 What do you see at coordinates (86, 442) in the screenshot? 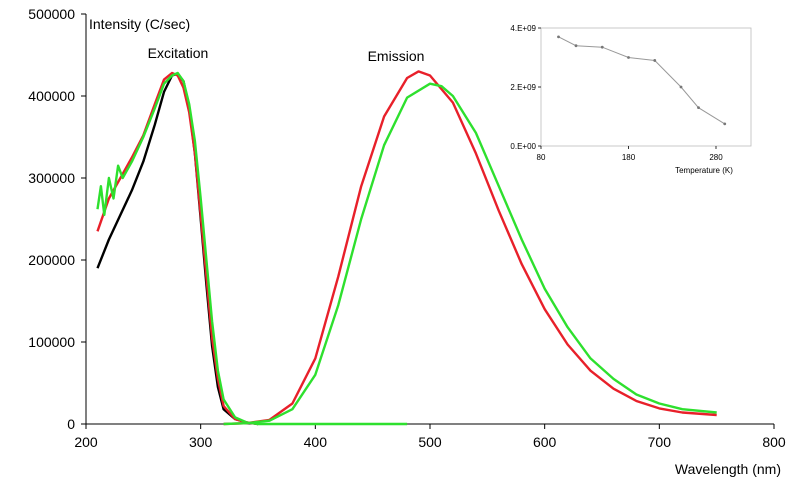
I see `x-tick-label: 200` at bounding box center [86, 442].